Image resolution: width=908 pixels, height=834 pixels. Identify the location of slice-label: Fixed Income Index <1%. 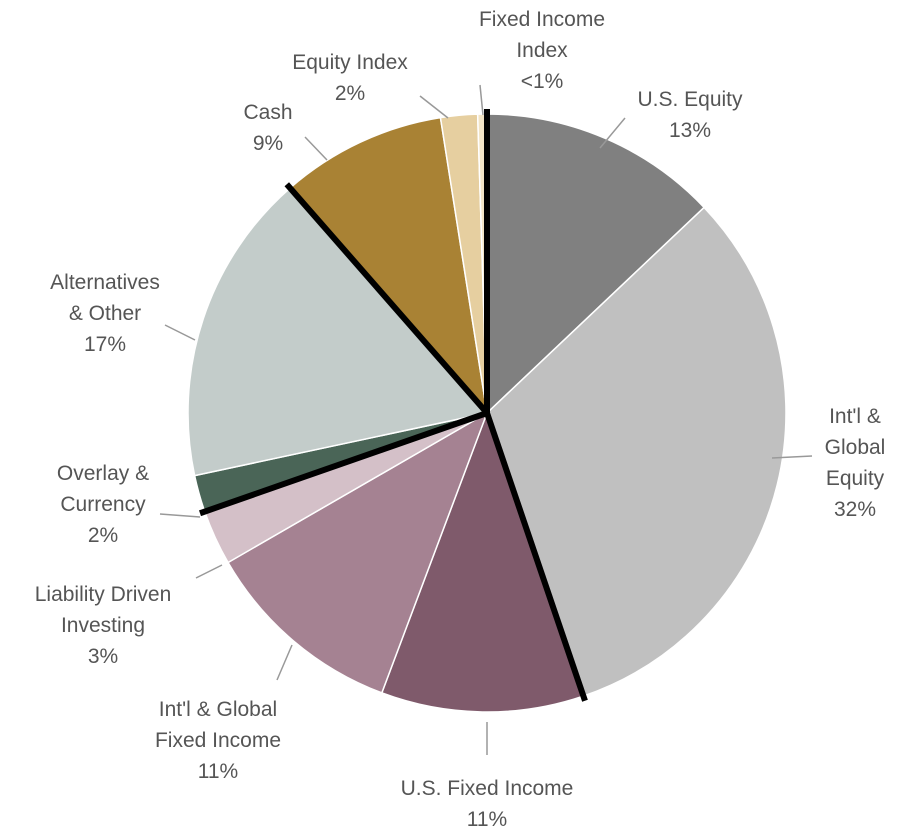
(542, 50).